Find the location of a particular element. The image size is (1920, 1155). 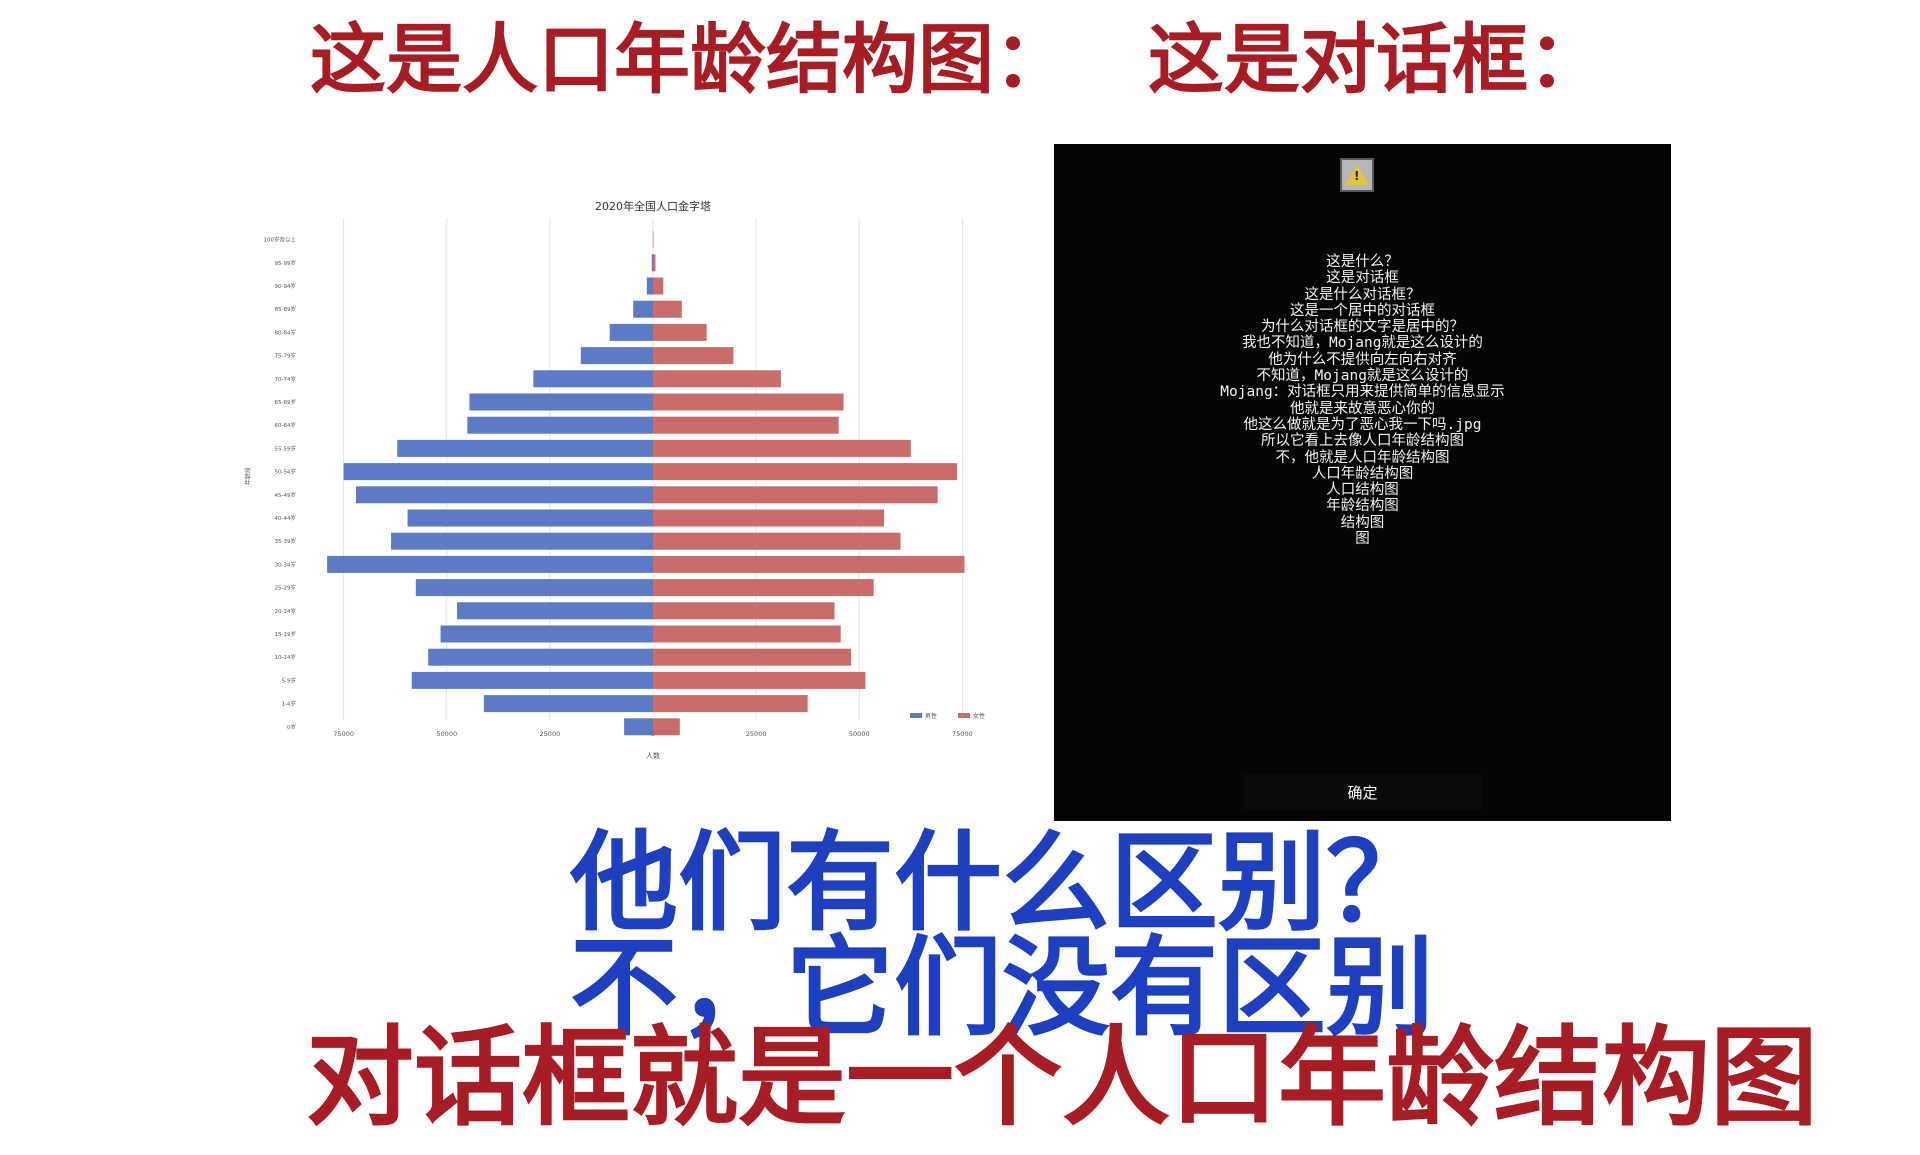

dialog-line: 不，他就是人口年龄结构图 is located at coordinates (1362, 457).